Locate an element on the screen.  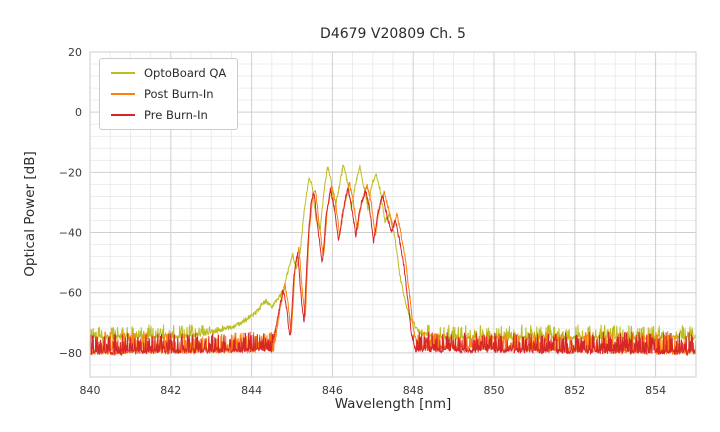
legend-entry-pre-burn-in: Pre Burn-In is located at coordinates (168, 115).